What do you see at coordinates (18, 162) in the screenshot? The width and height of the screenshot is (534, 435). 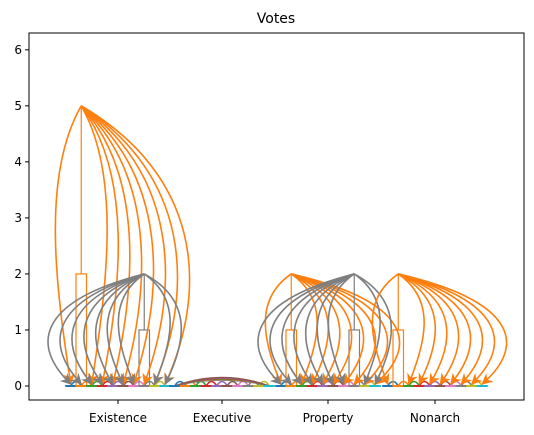 I see `y-tick-label: 4` at bounding box center [18, 162].